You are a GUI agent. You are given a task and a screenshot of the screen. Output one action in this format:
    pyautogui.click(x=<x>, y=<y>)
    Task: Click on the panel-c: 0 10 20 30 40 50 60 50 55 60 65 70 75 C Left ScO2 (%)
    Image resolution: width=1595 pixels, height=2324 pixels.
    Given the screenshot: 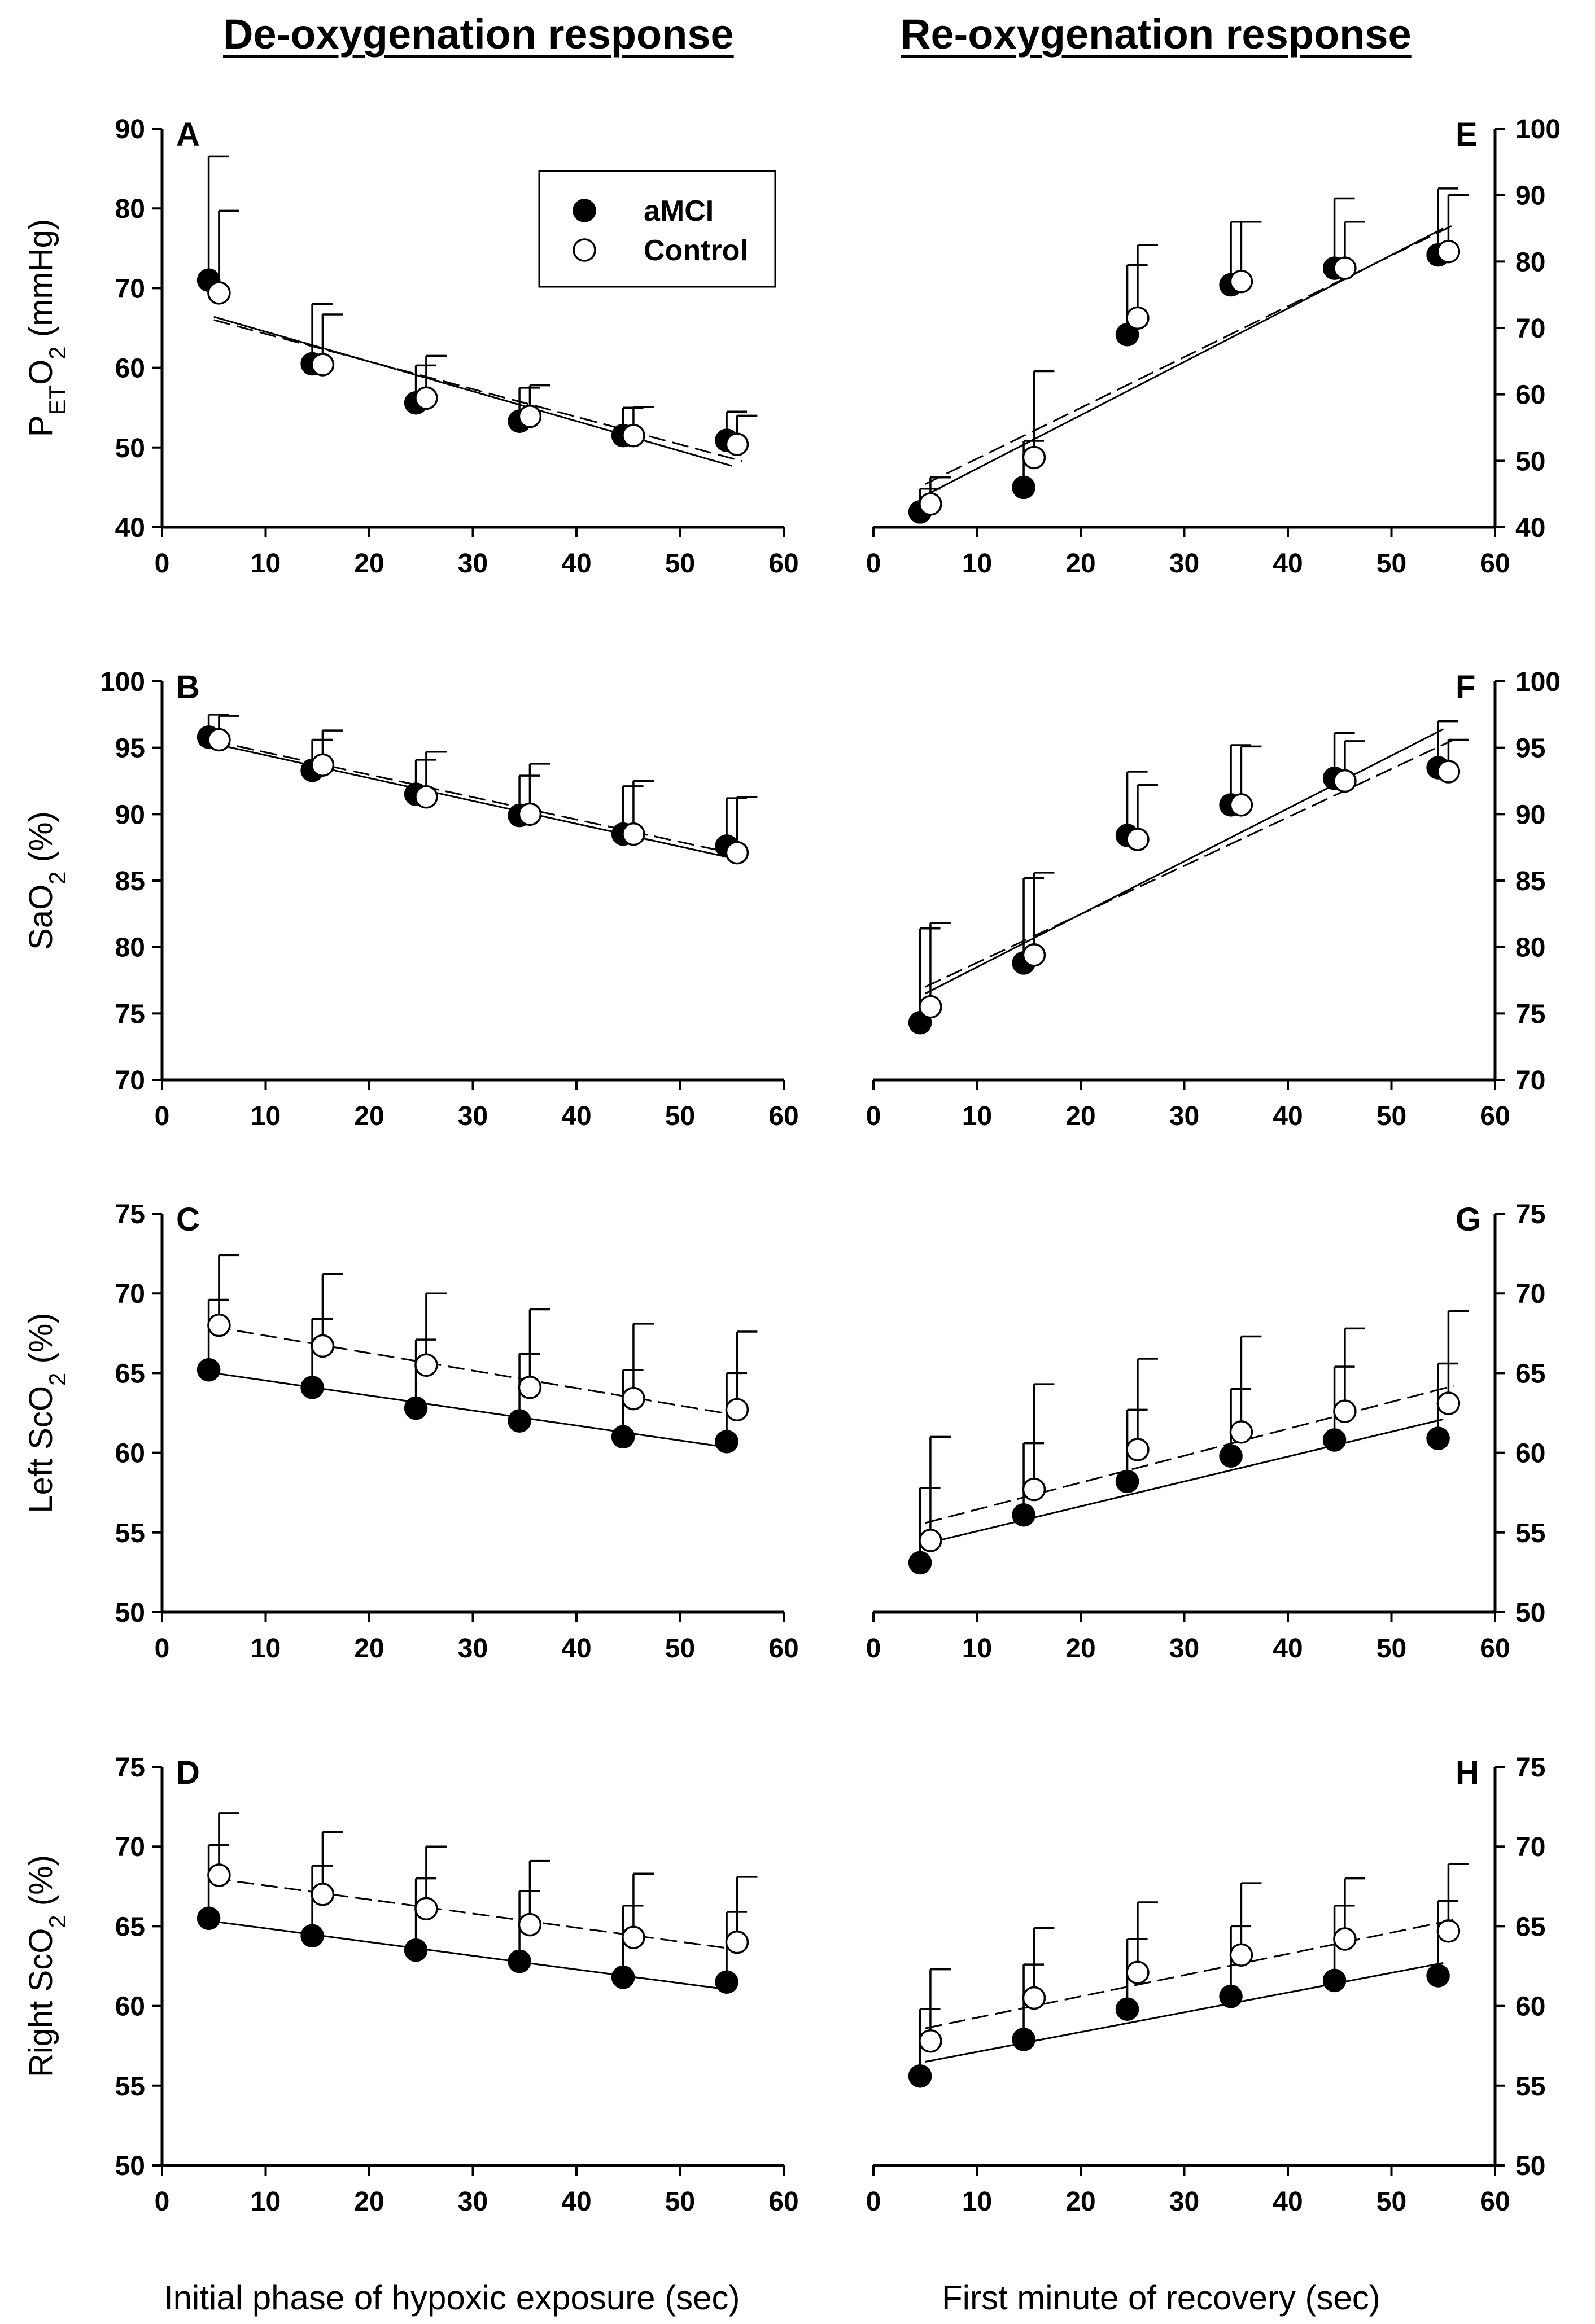 What is the action you would take?
    pyautogui.click(x=411, y=1432)
    